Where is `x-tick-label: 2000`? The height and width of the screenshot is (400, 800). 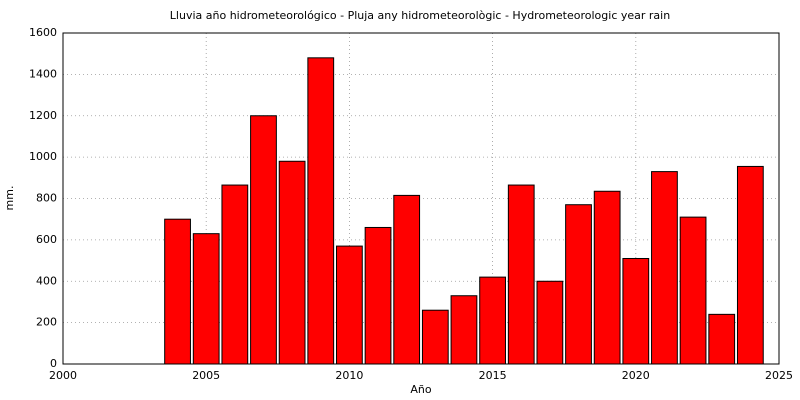 x-tick-label: 2000 is located at coordinates (63, 375).